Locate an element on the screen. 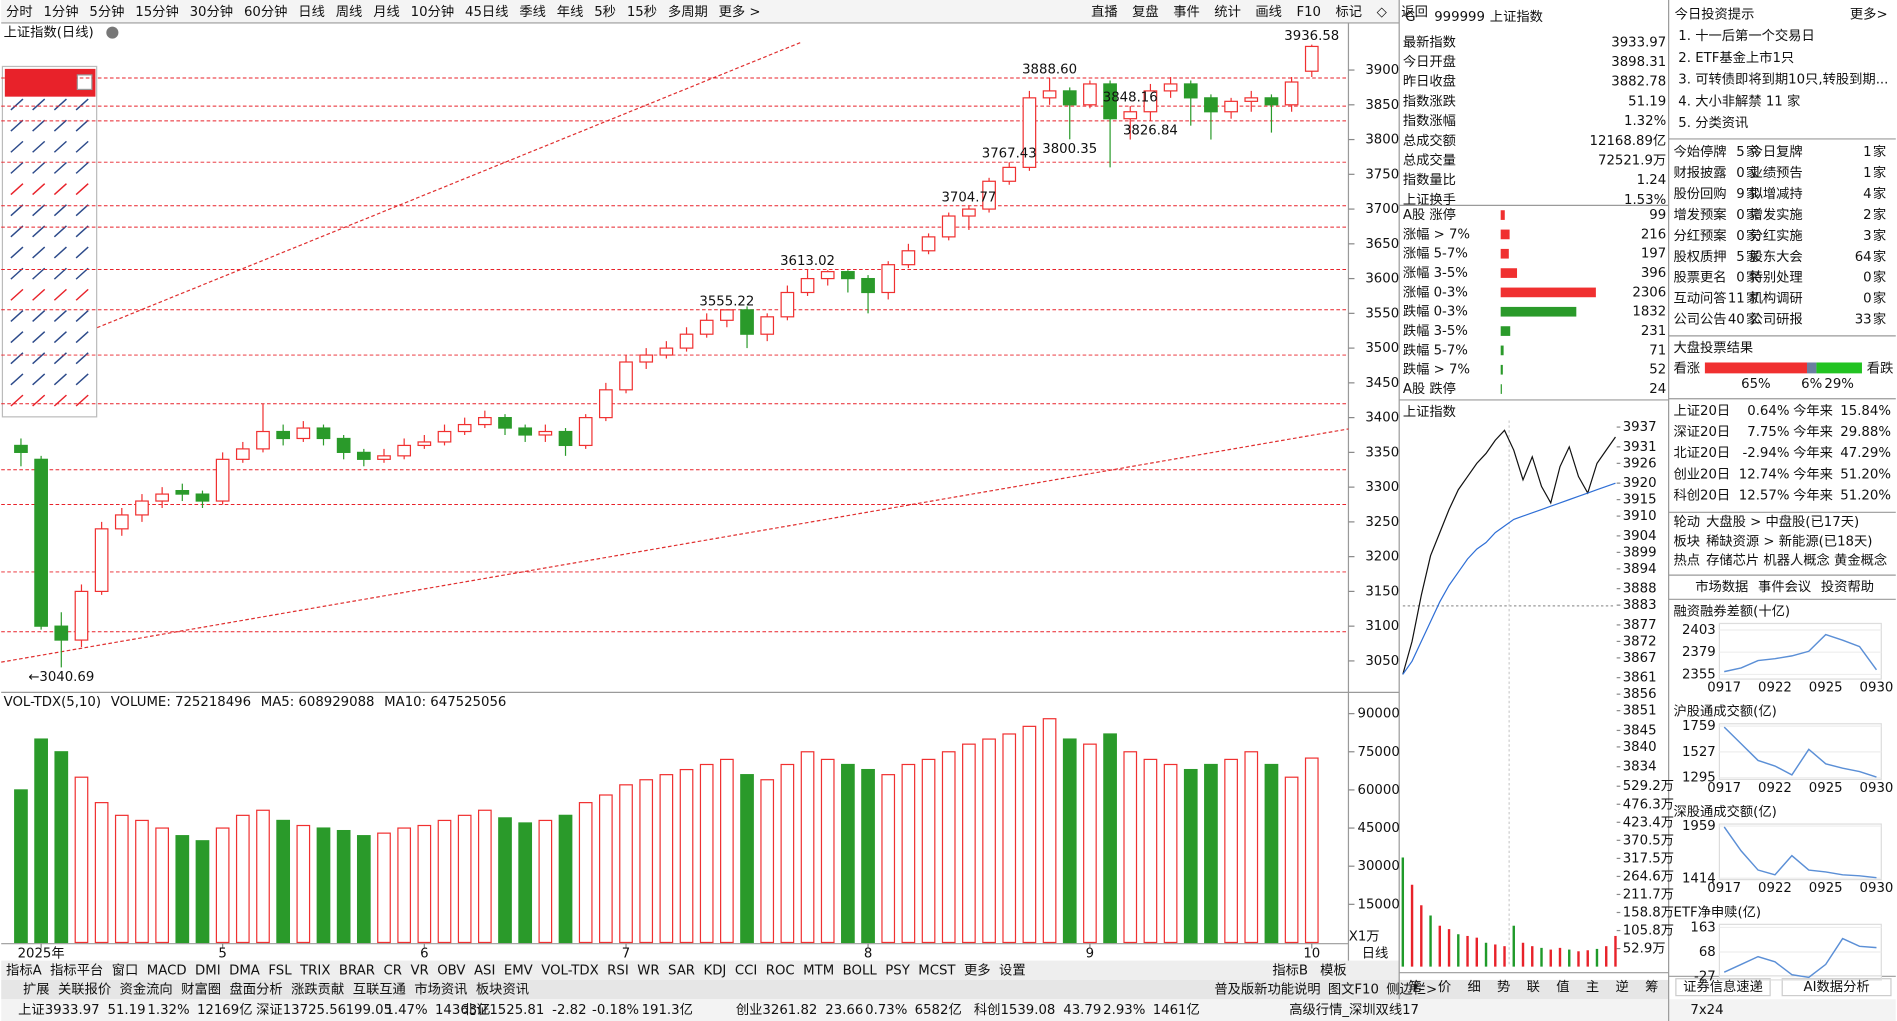  toolbar-tab: 1分钟 is located at coordinates (60, 11).